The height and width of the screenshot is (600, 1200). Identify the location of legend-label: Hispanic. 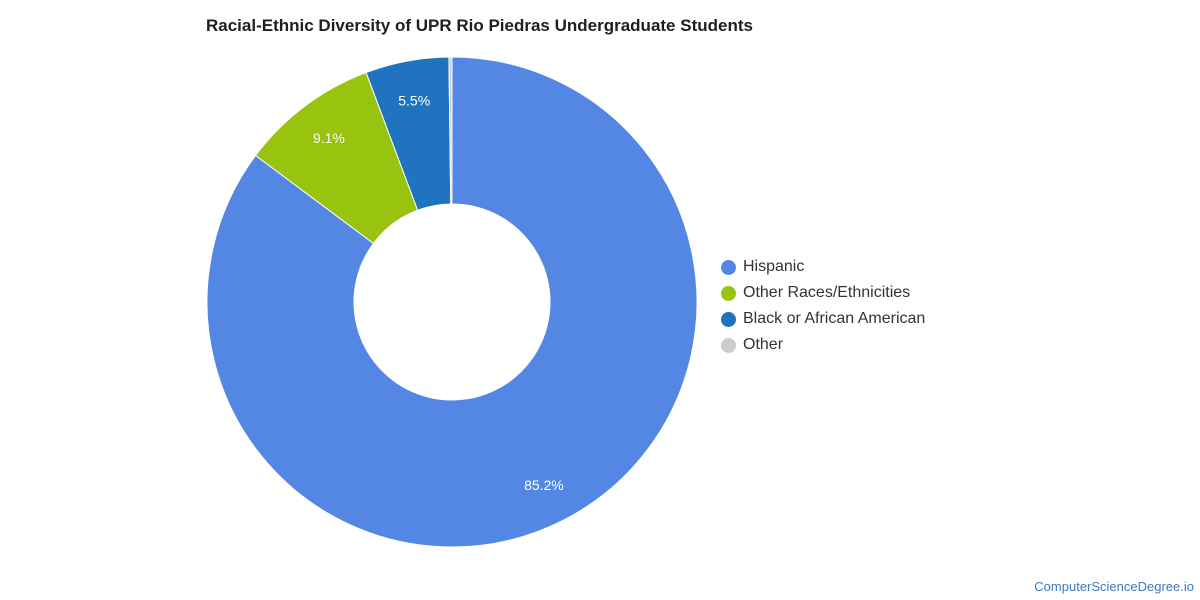
(774, 266).